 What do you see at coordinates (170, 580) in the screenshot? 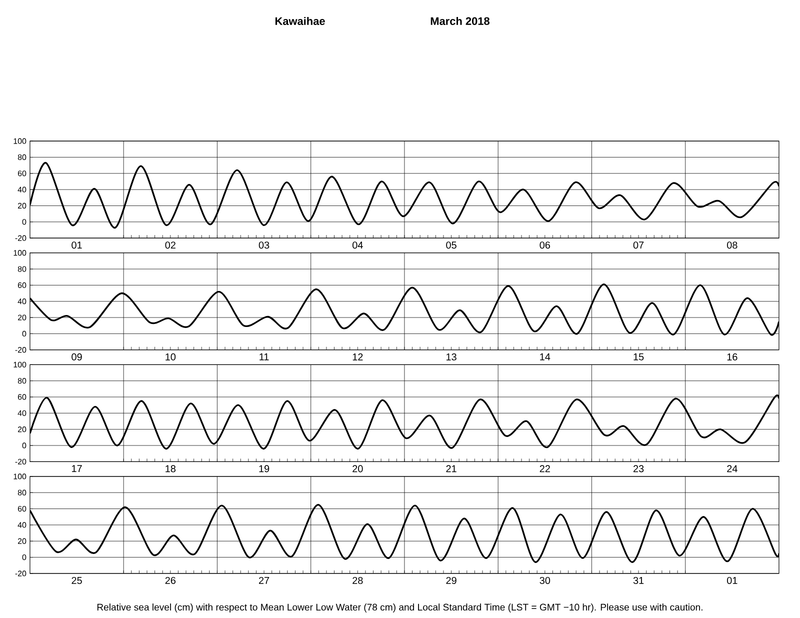
I see `x-tick-label: 26` at bounding box center [170, 580].